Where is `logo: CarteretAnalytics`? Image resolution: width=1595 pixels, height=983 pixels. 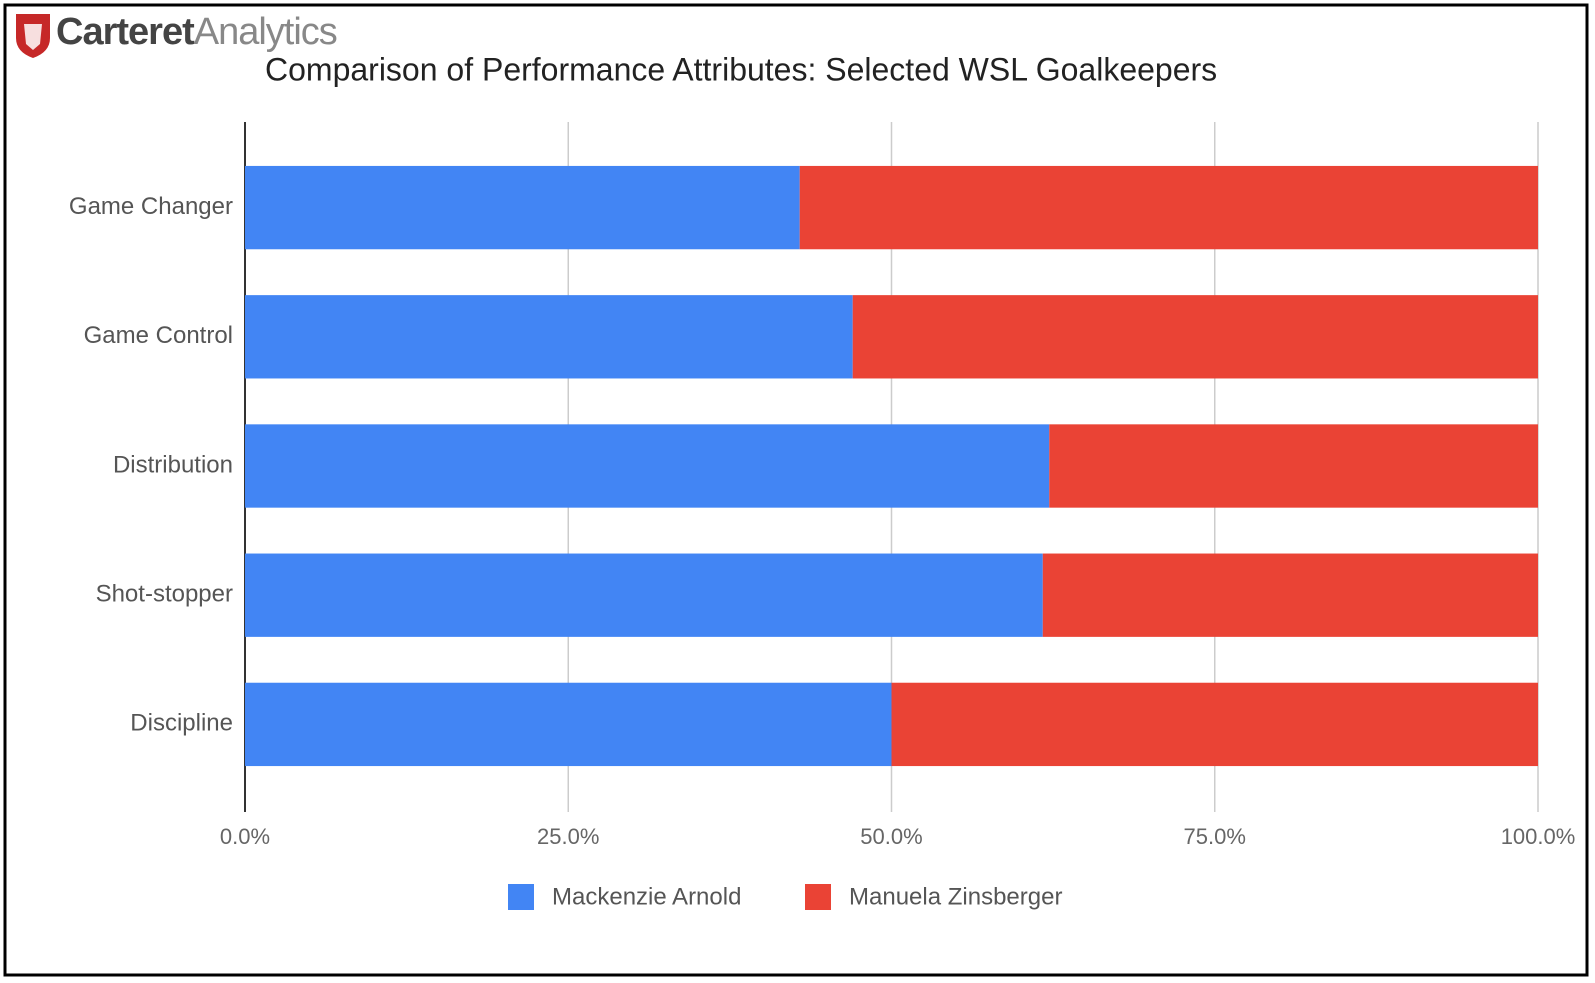
logo: CarteretAnalytics is located at coordinates (196, 32).